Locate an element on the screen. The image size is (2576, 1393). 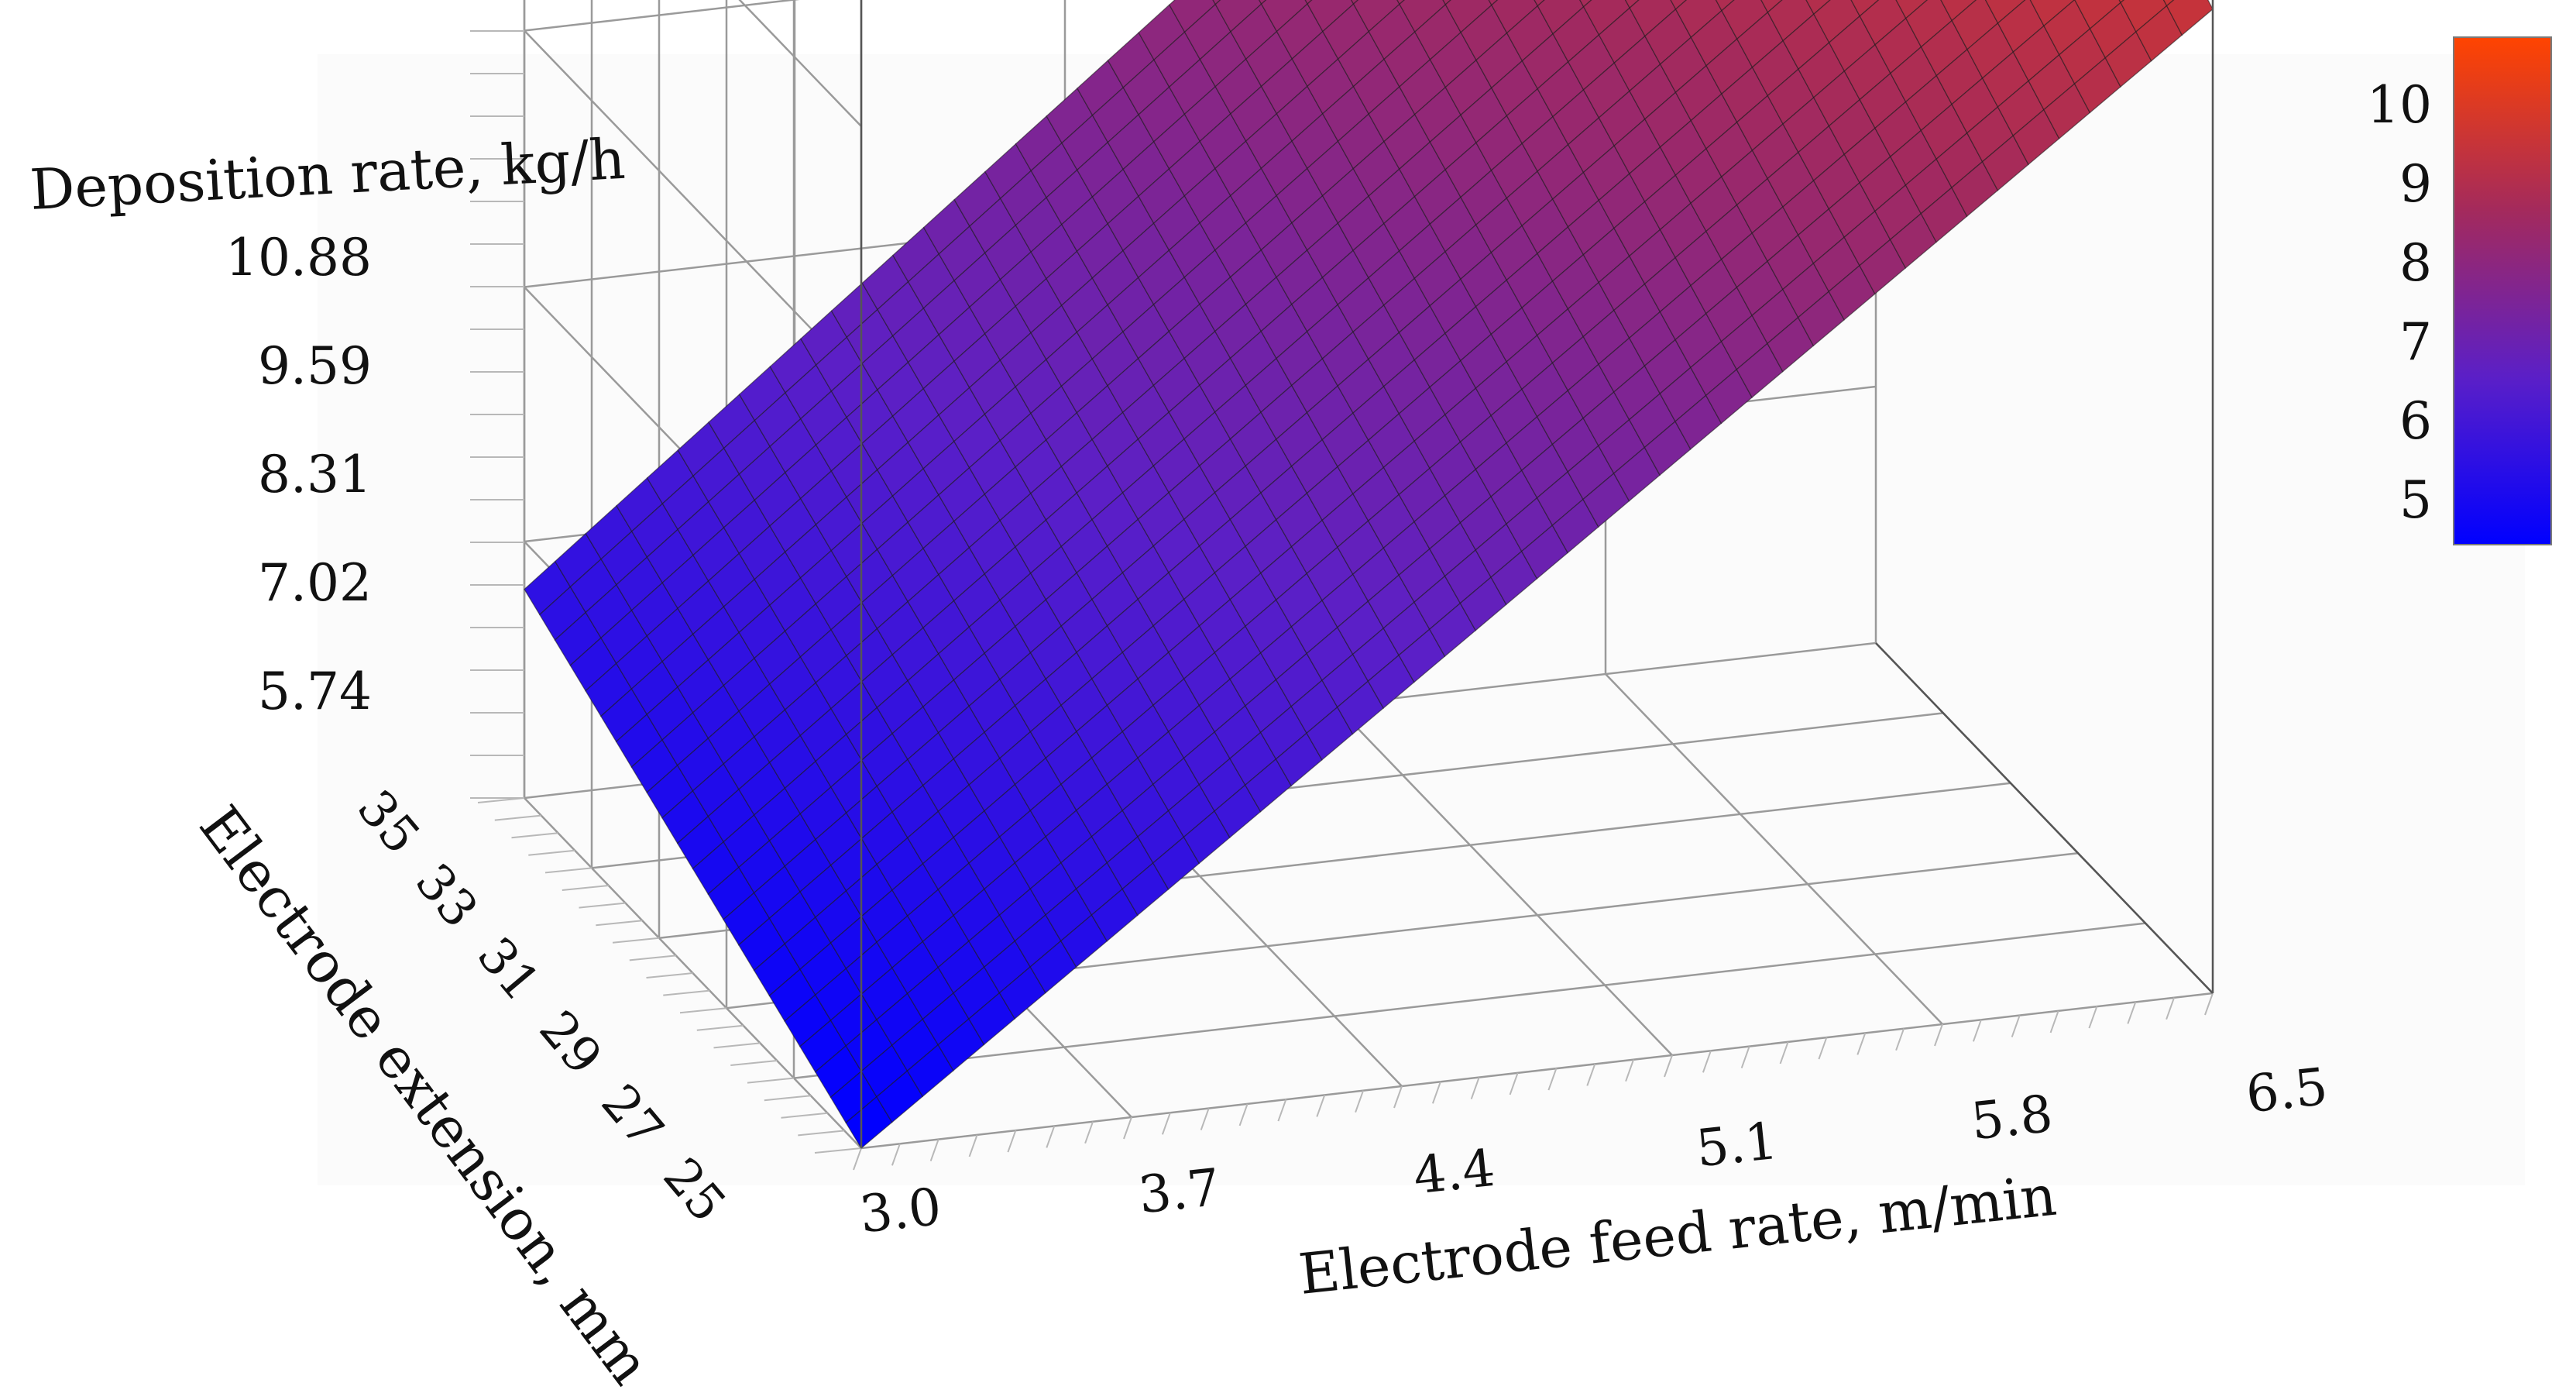
z-tick-label: 8.31 is located at coordinates (315, 474).